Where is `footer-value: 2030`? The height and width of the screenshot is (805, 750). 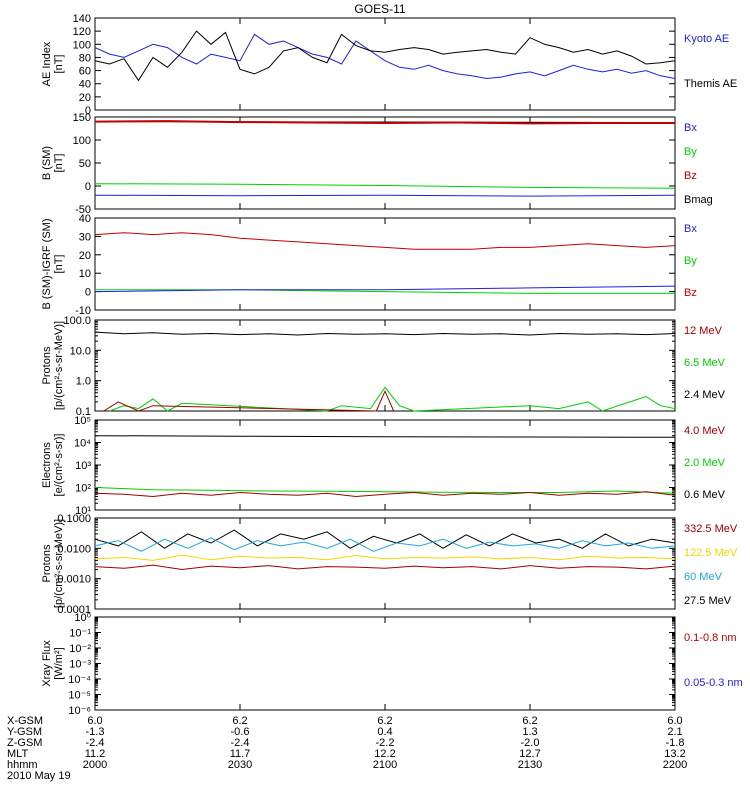 footer-value: 2030 is located at coordinates (240, 765).